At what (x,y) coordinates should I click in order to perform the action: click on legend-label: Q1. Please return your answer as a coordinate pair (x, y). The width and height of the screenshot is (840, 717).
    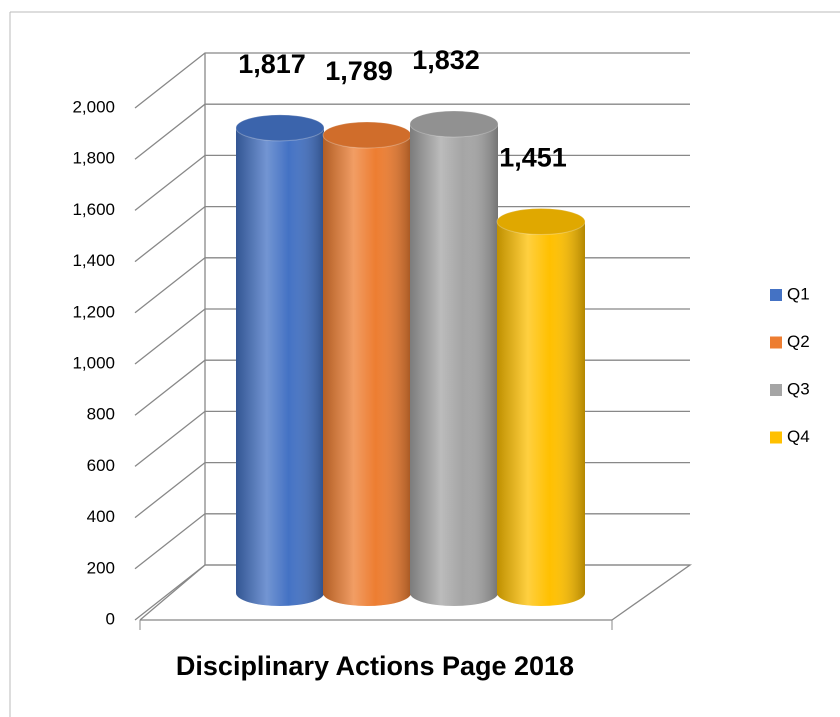
    Looking at the image, I should click on (798, 293).